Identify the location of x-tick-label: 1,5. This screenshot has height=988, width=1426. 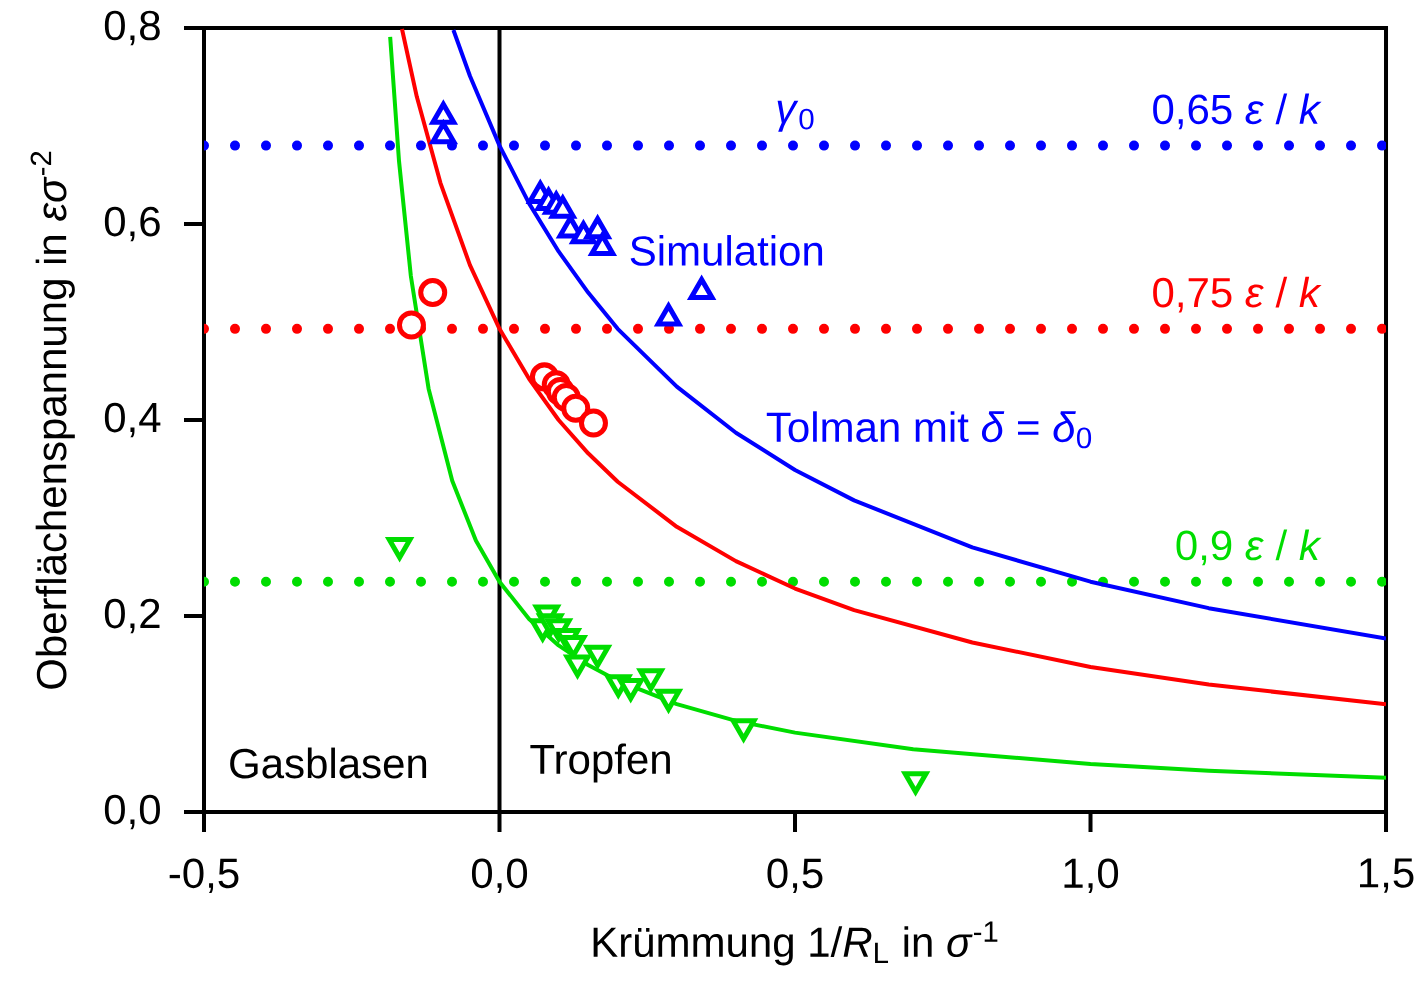
(1387, 875).